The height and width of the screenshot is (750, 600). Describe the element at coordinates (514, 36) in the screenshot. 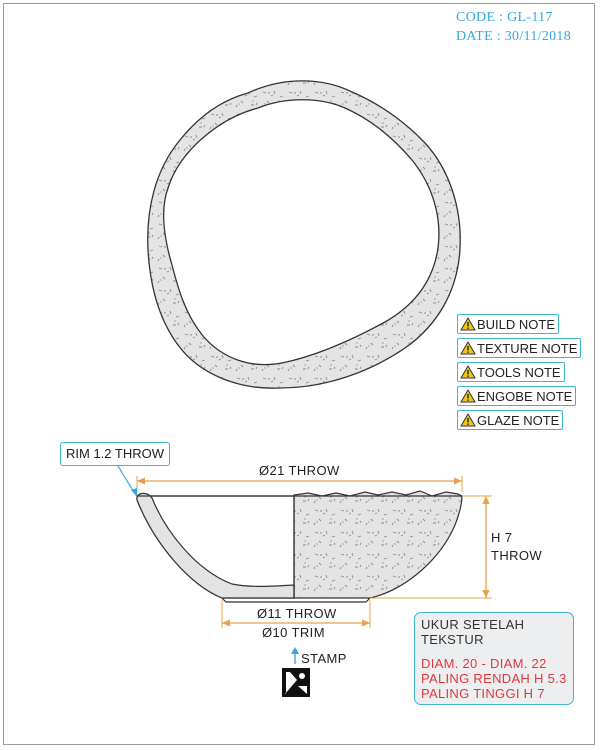

I see `drawing-date: DATE : 30/11/2018` at that location.